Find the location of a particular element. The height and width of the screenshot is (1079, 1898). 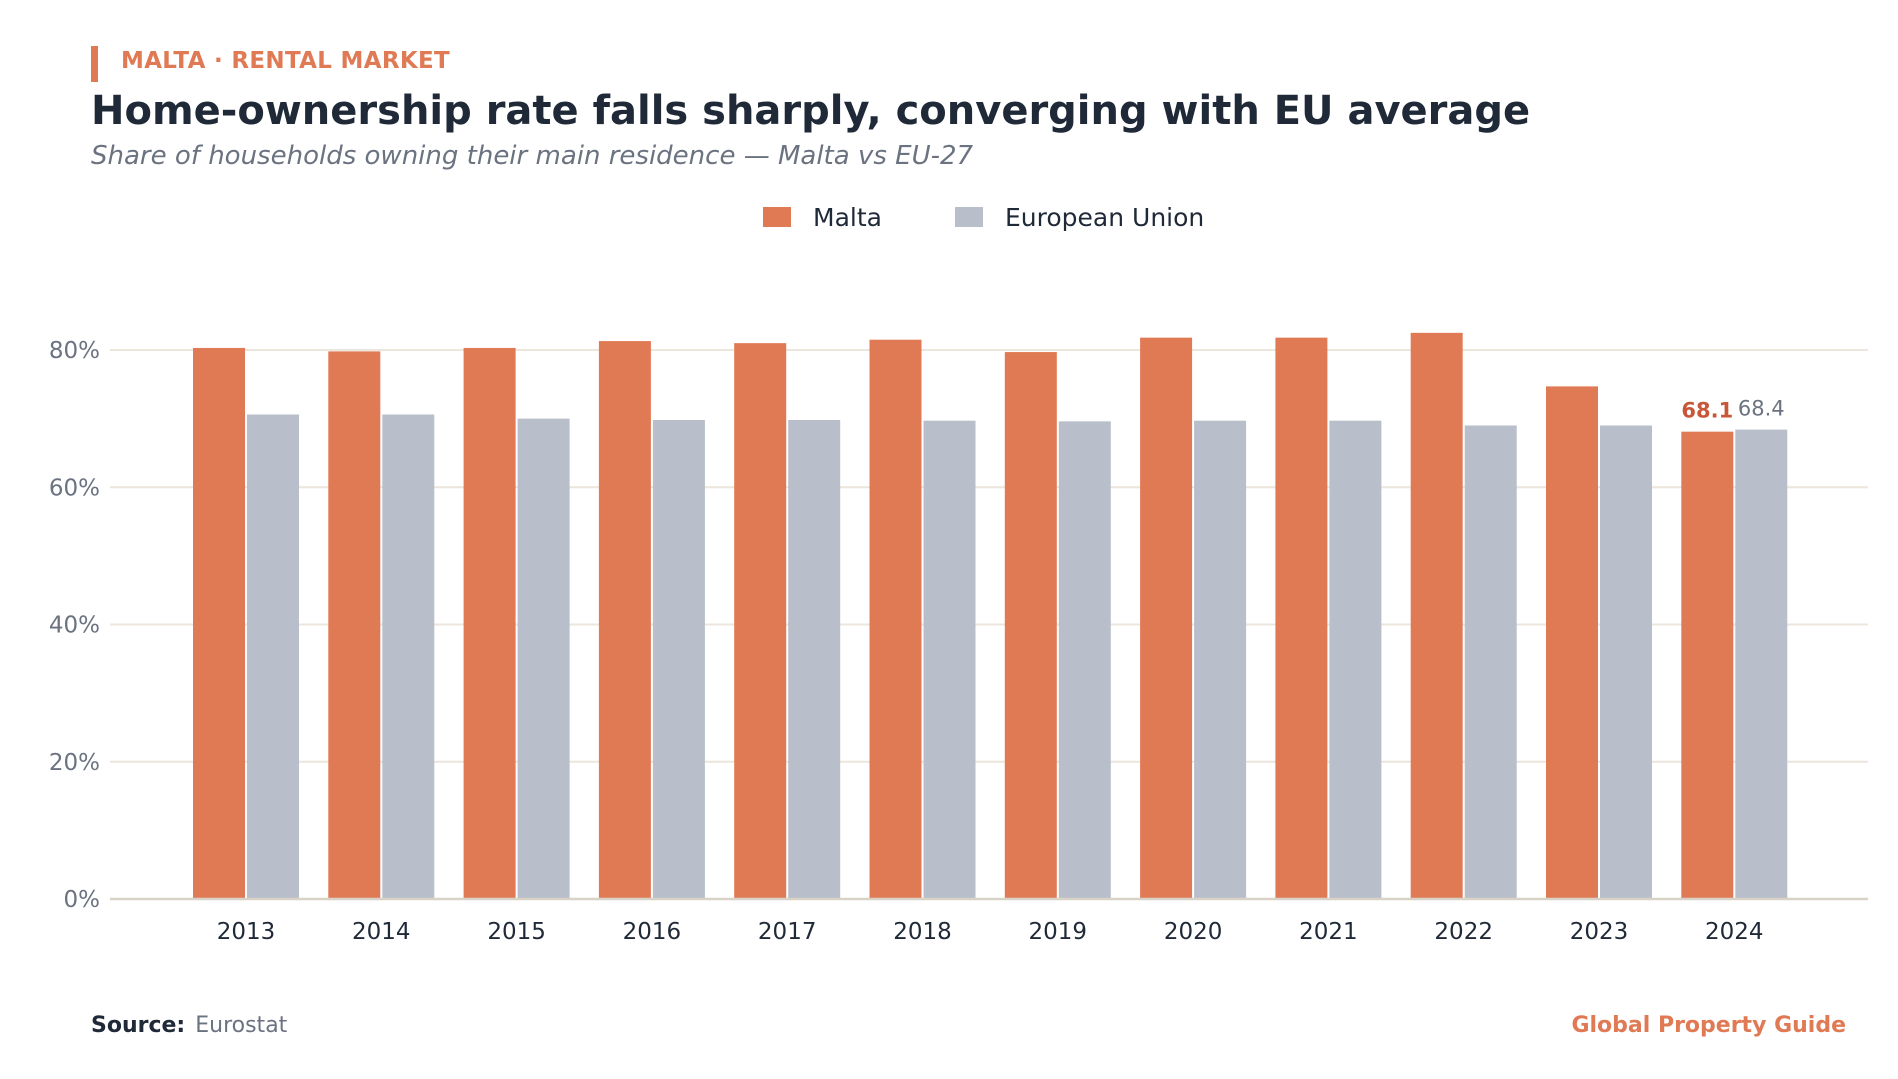

bar-malta-2019 is located at coordinates (1030, 626).